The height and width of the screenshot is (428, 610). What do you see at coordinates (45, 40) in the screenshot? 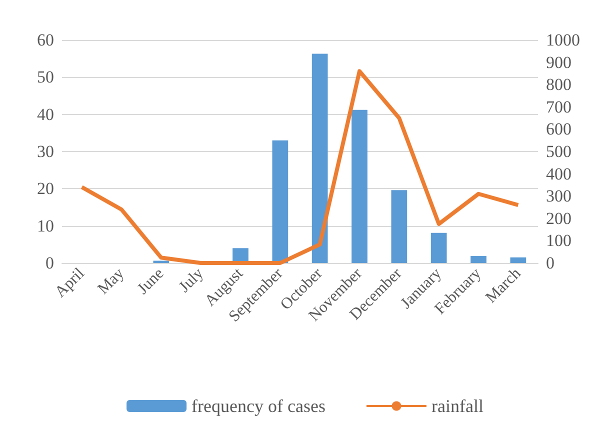
I see `y-tick-label: 60` at bounding box center [45, 40].